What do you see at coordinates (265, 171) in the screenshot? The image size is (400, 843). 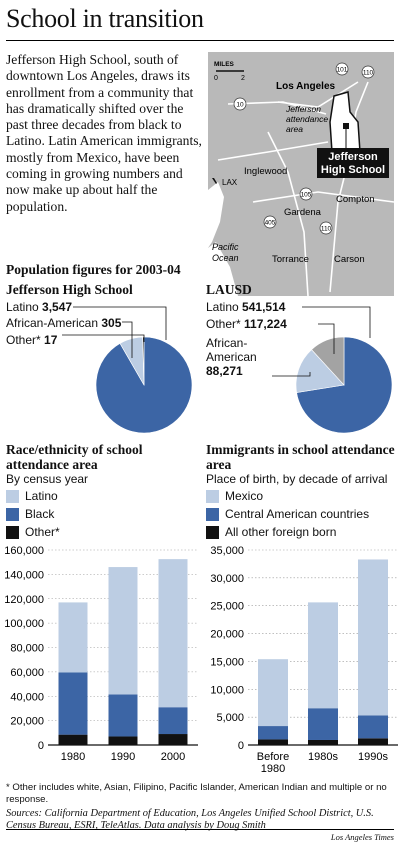 I see `place-inglewood: Inglewood` at bounding box center [265, 171].